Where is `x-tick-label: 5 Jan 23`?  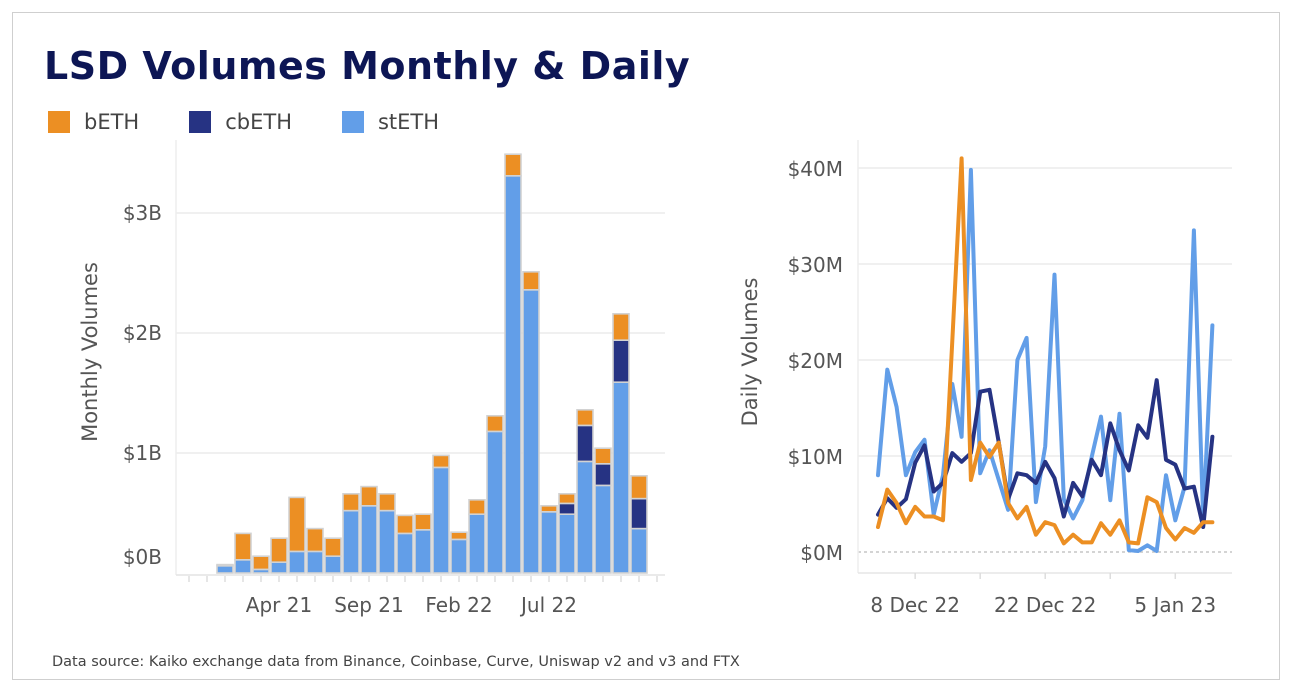 x-tick-label: 5 Jan 23 is located at coordinates (1175, 605).